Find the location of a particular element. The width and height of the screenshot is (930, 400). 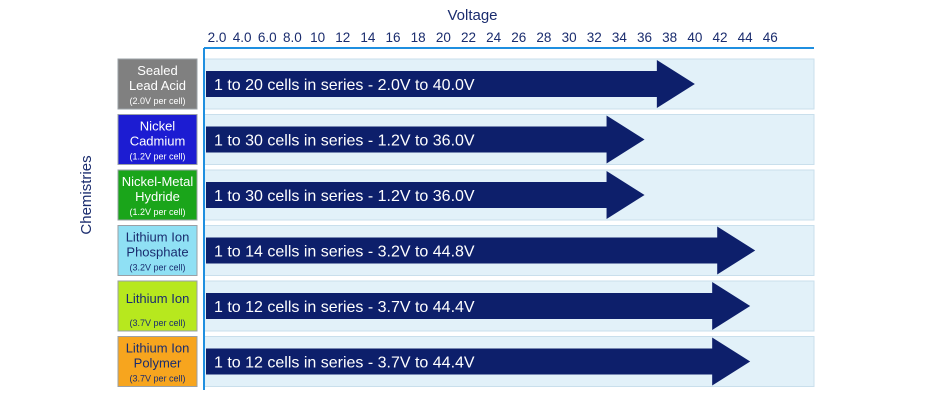

x-tick-label: 38 is located at coordinates (669, 37).